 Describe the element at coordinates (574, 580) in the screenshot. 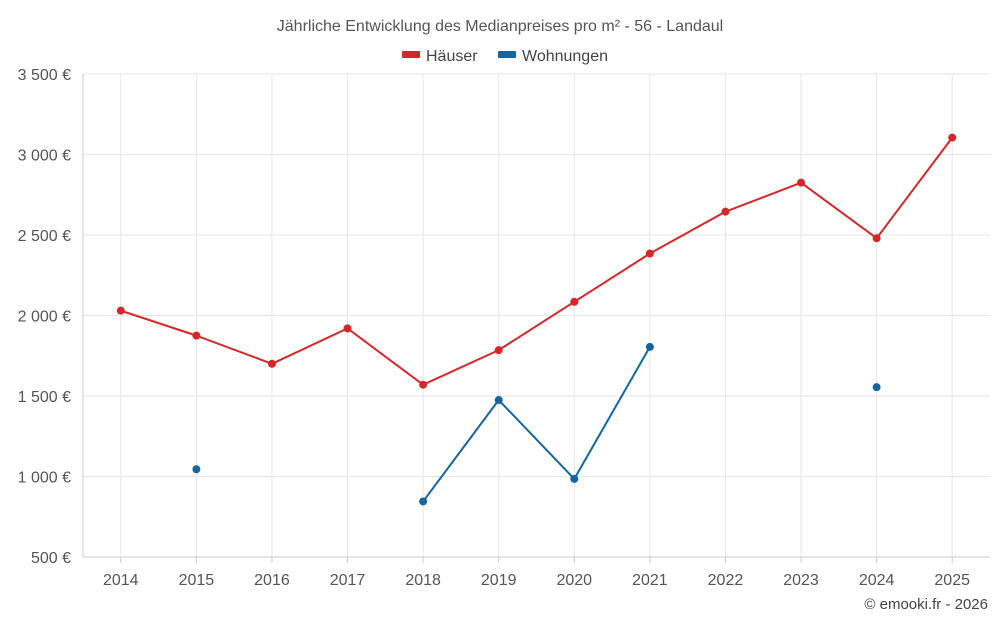

I see `x-tick-label: 2020` at that location.